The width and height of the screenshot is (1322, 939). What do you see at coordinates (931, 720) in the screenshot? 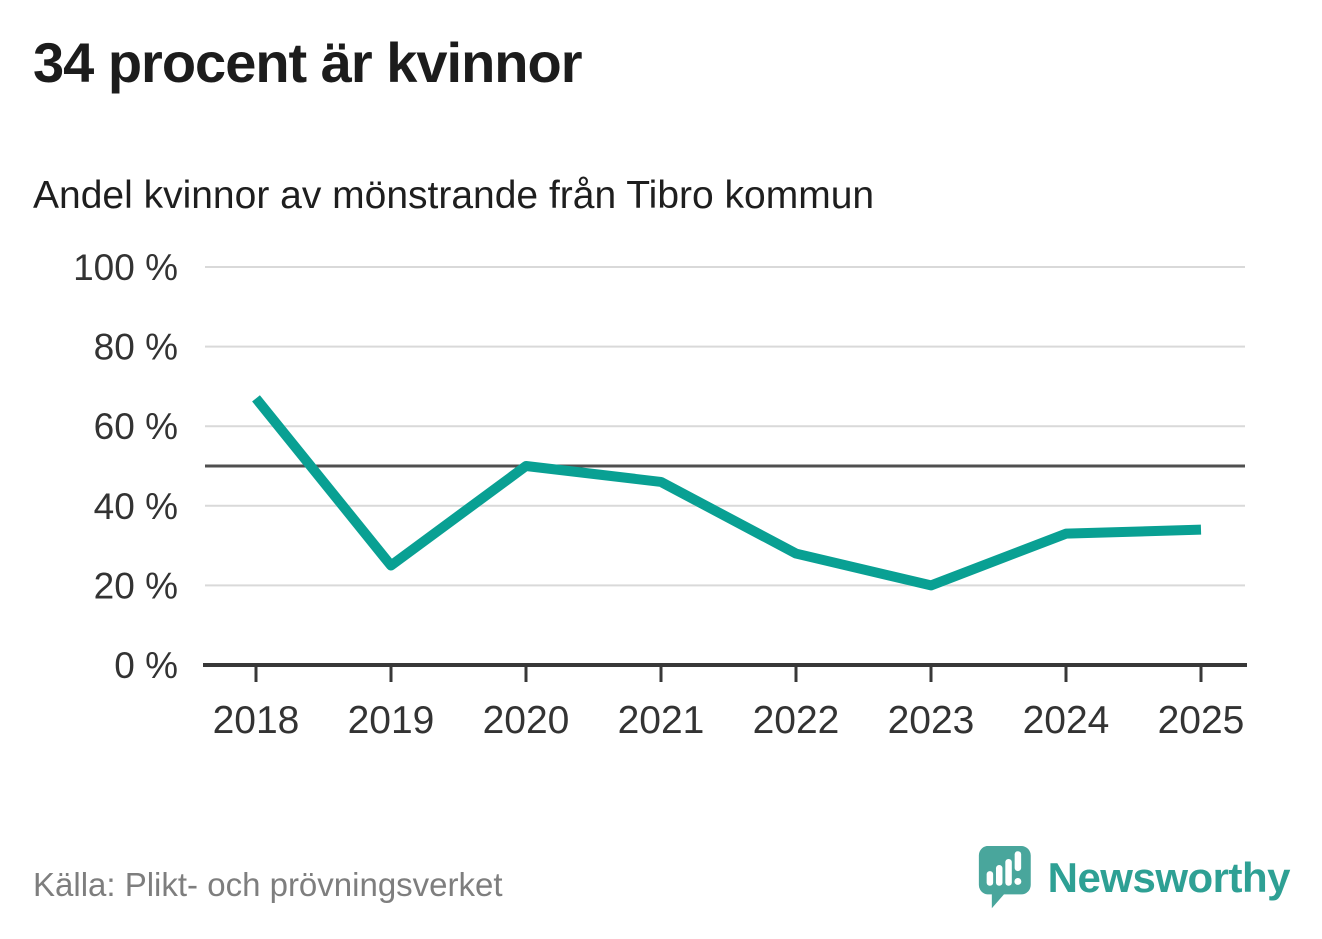
I see `x-tick-label: 2023` at bounding box center [931, 720].